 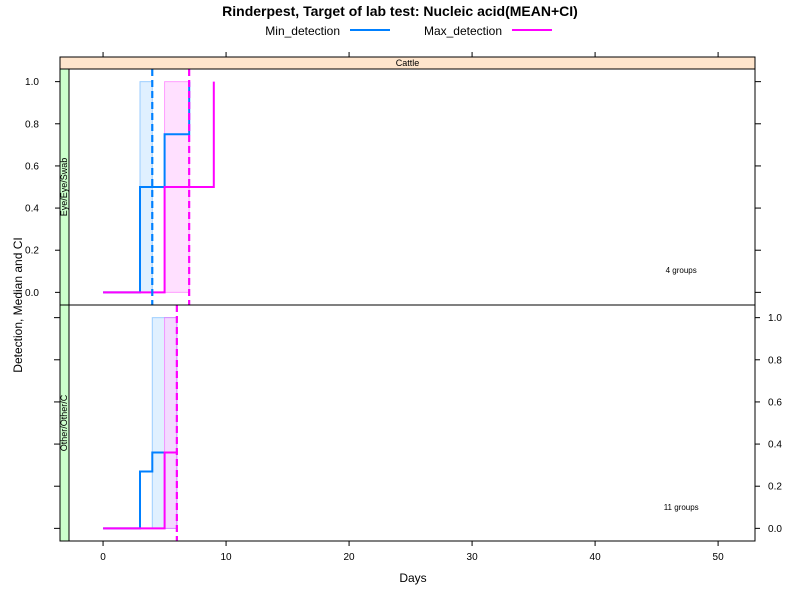 I want to click on x-tick-label: 40, so click(x=596, y=557).